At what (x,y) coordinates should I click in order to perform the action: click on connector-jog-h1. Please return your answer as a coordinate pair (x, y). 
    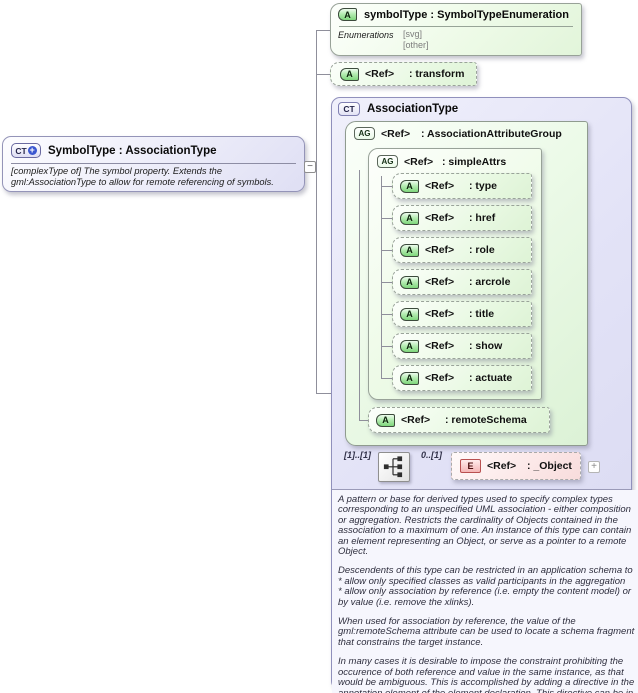
    Looking at the image, I should click on (327, 393).